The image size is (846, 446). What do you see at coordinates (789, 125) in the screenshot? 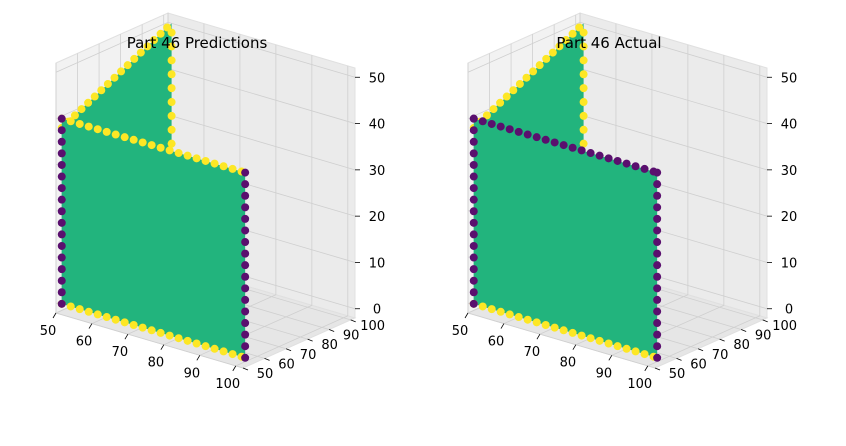
I see `z-tick-label: 40` at bounding box center [789, 125].